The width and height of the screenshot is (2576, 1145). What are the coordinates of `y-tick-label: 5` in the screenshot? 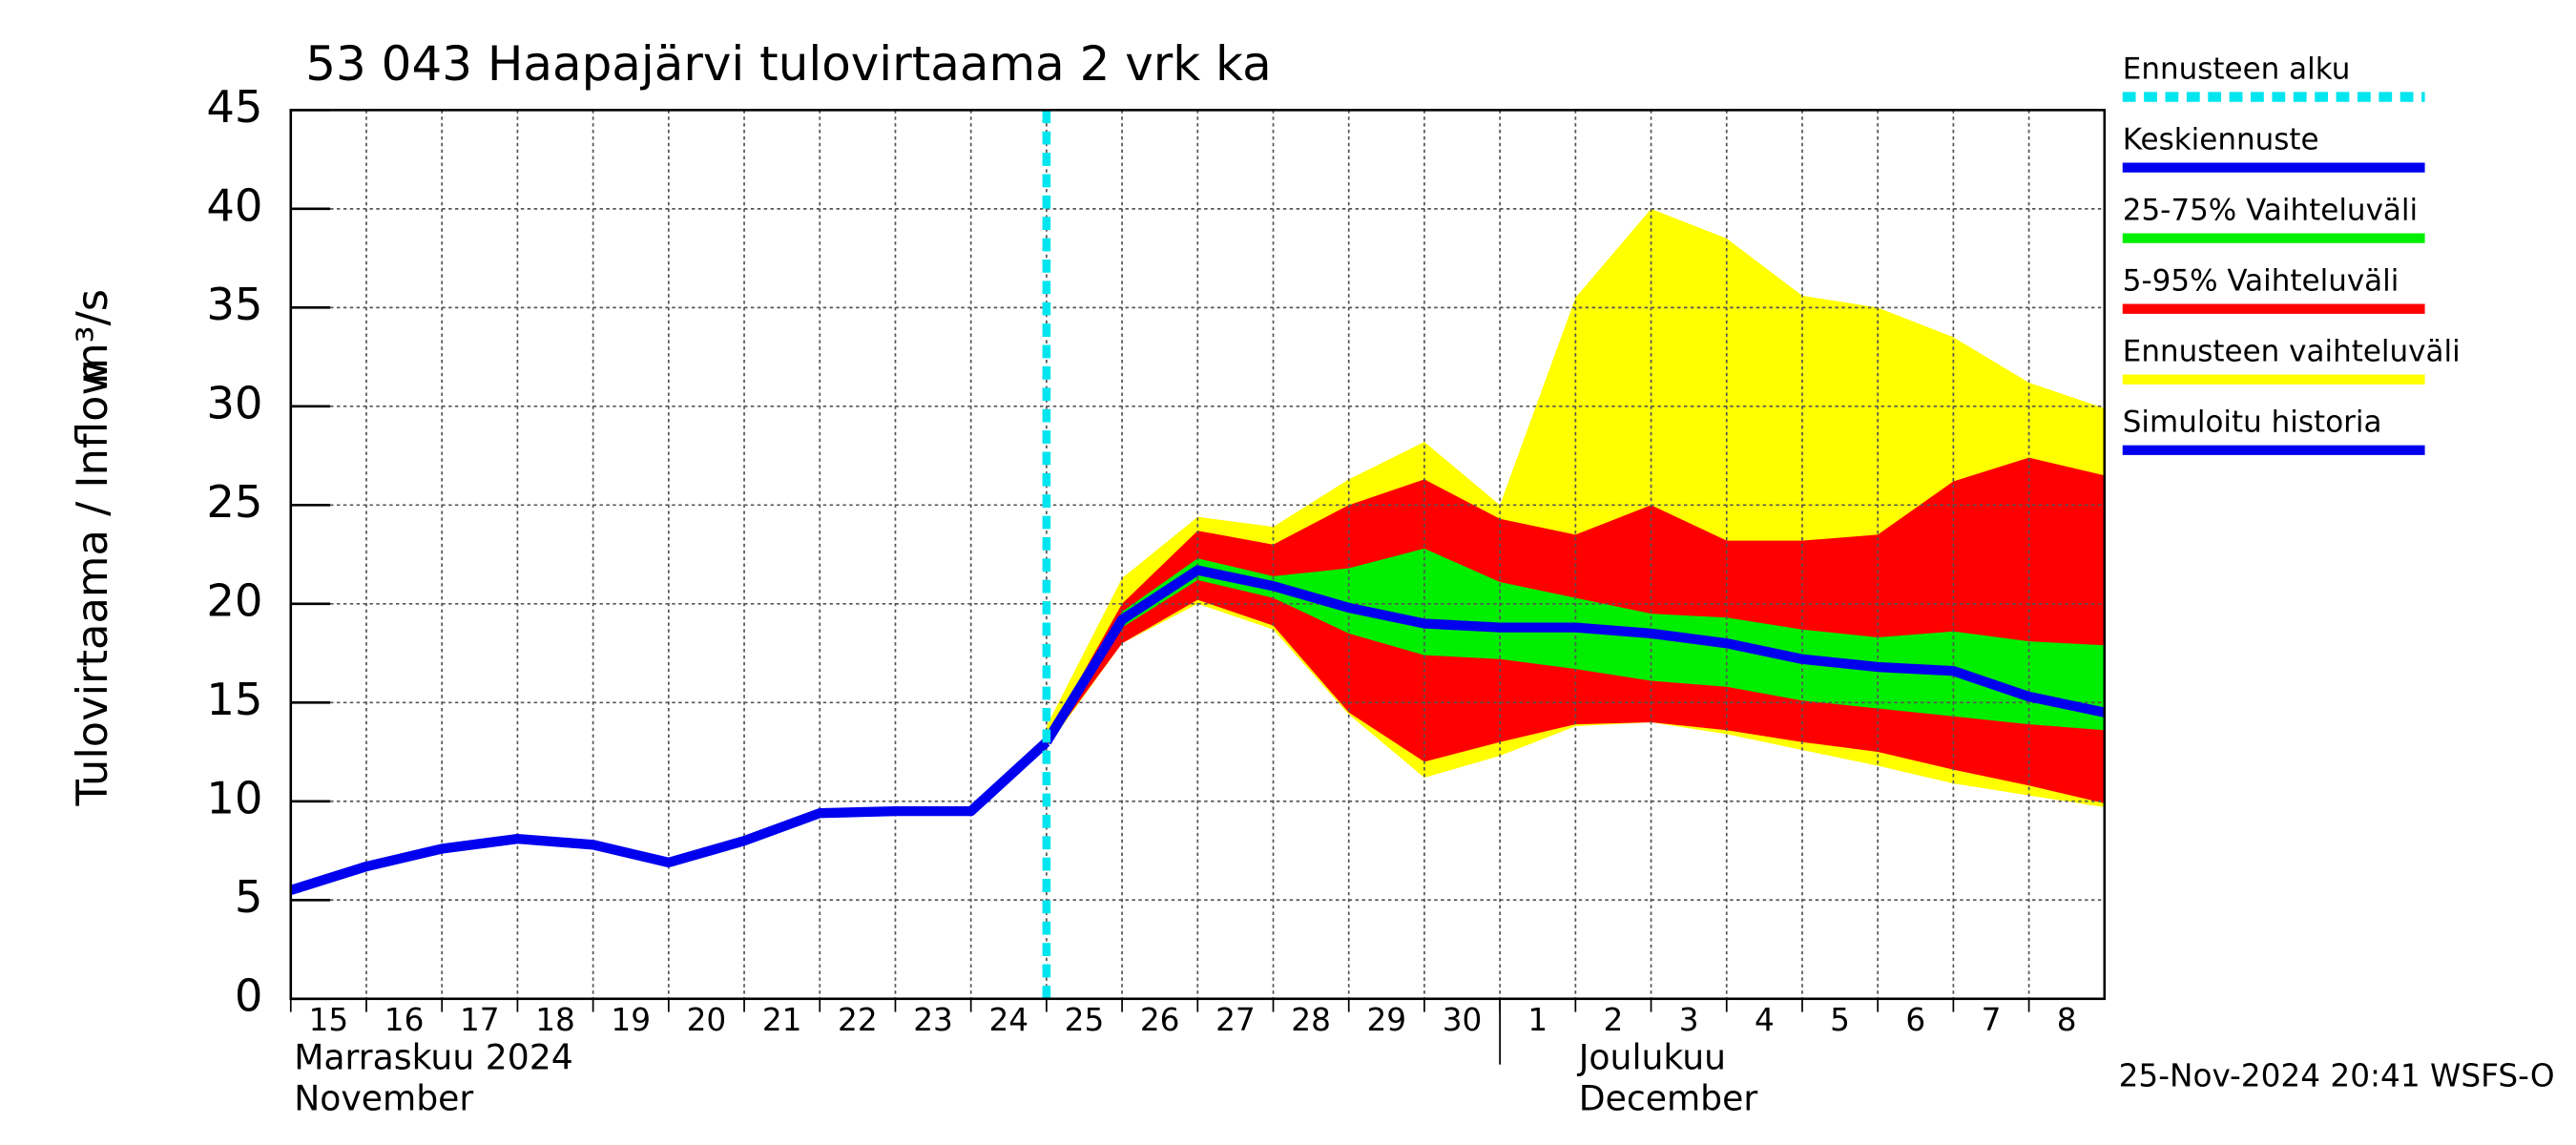 It's located at (249, 897).